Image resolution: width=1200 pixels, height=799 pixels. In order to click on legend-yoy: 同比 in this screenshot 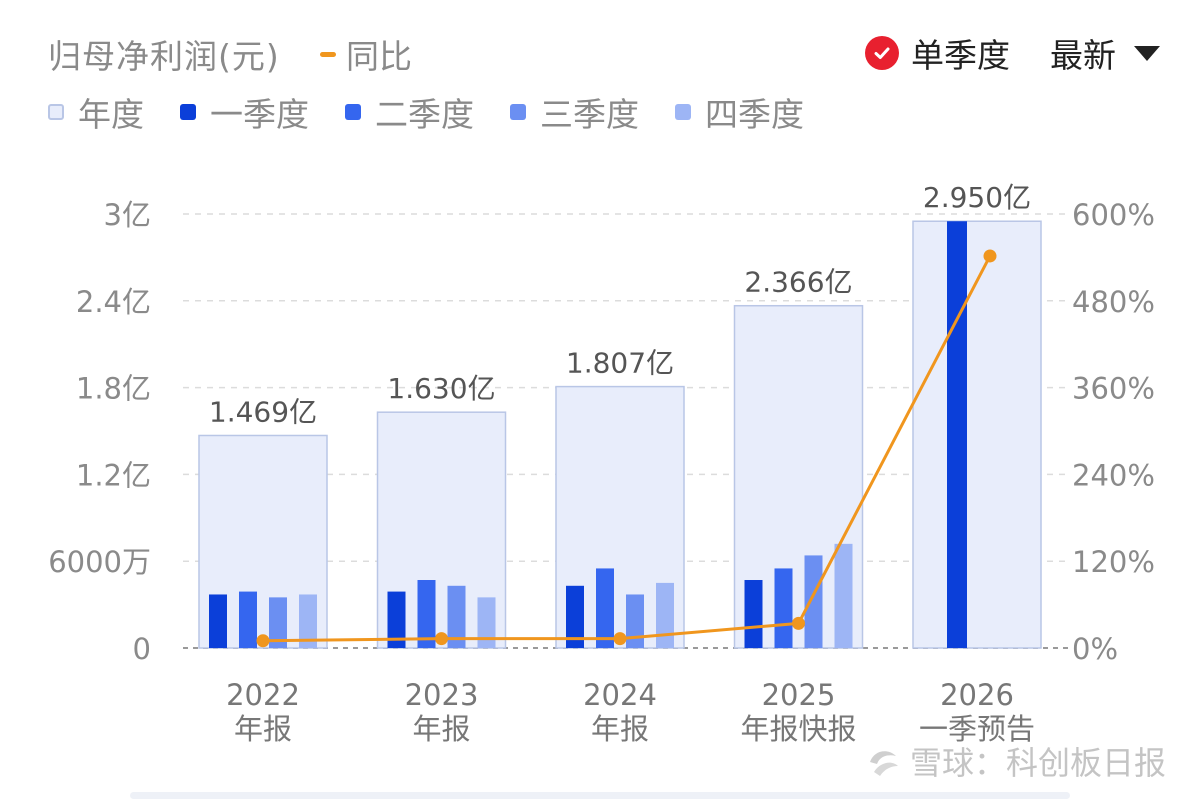, I will do `click(366, 54)`.